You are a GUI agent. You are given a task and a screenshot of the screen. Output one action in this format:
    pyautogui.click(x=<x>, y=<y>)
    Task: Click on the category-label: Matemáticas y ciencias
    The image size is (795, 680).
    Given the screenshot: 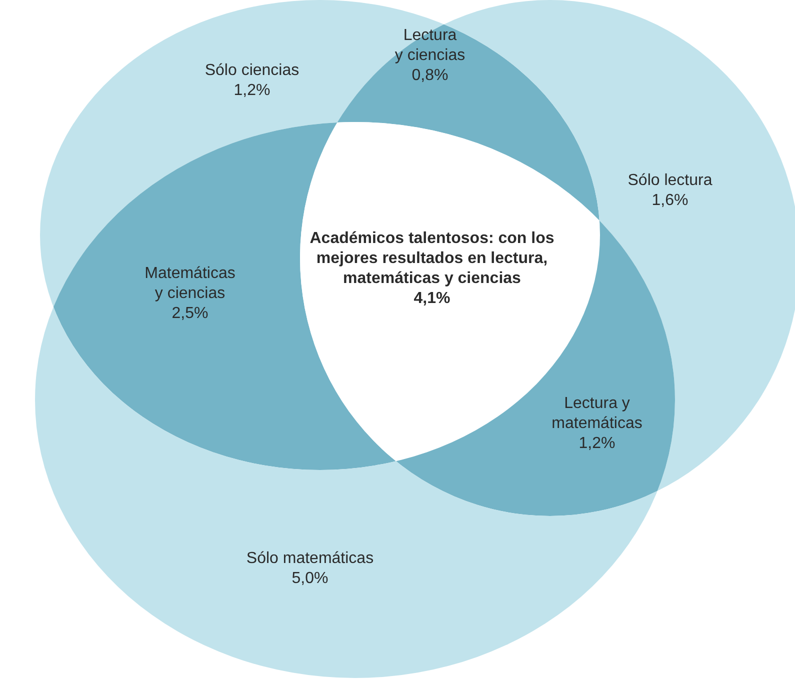 What is the action you would take?
    pyautogui.click(x=190, y=283)
    